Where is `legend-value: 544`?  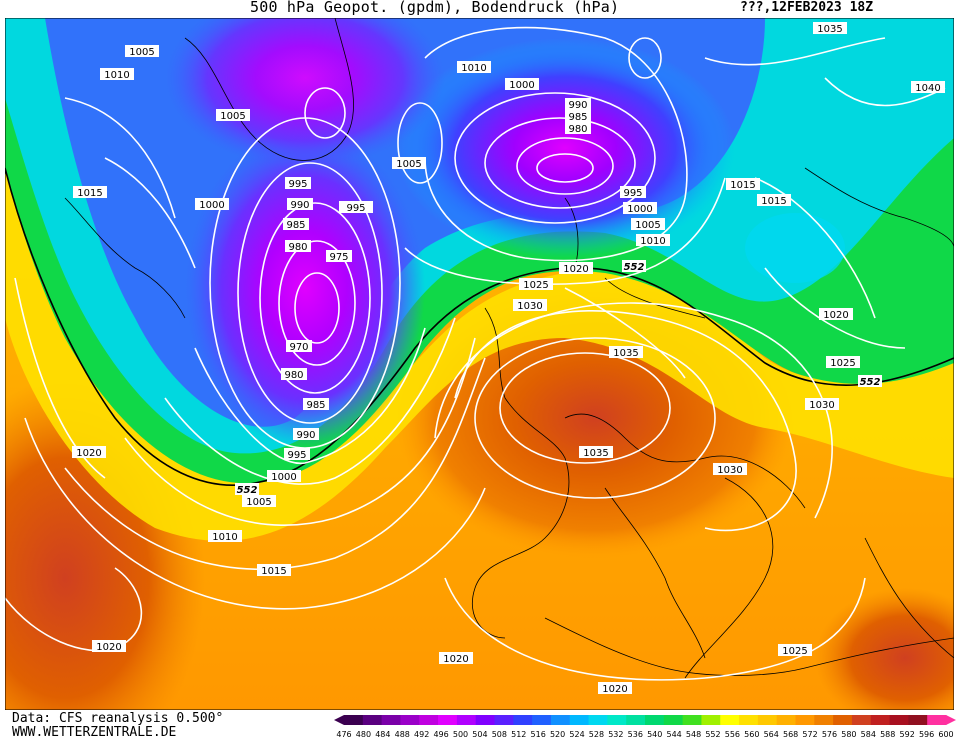
legend-value: 544 is located at coordinates (673, 734).